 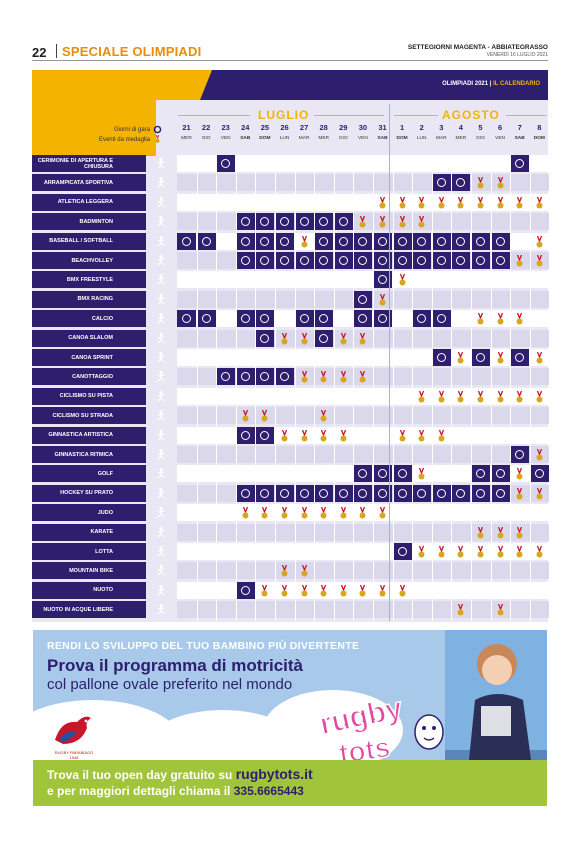 What do you see at coordinates (161, 299) in the screenshot?
I see `bmx-racing-icon` at bounding box center [161, 299].